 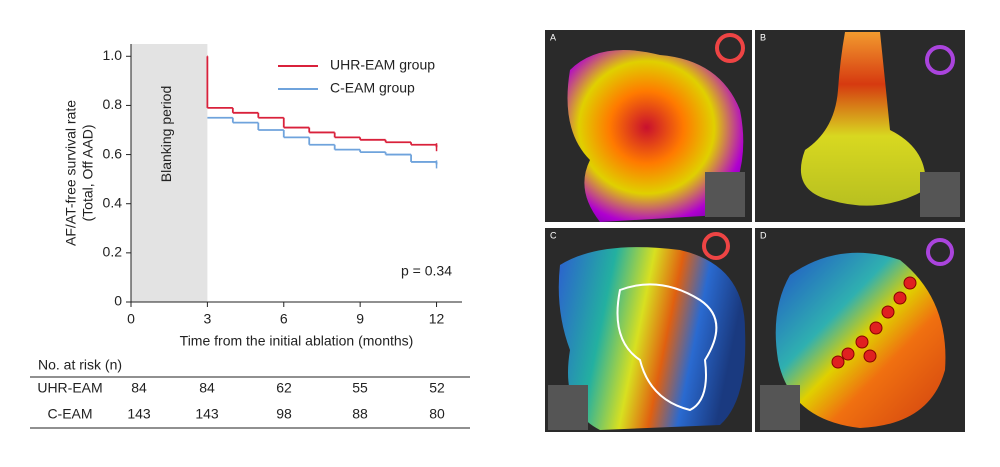 What do you see at coordinates (553, 37) in the screenshot?
I see `panel-label: A` at bounding box center [553, 37].